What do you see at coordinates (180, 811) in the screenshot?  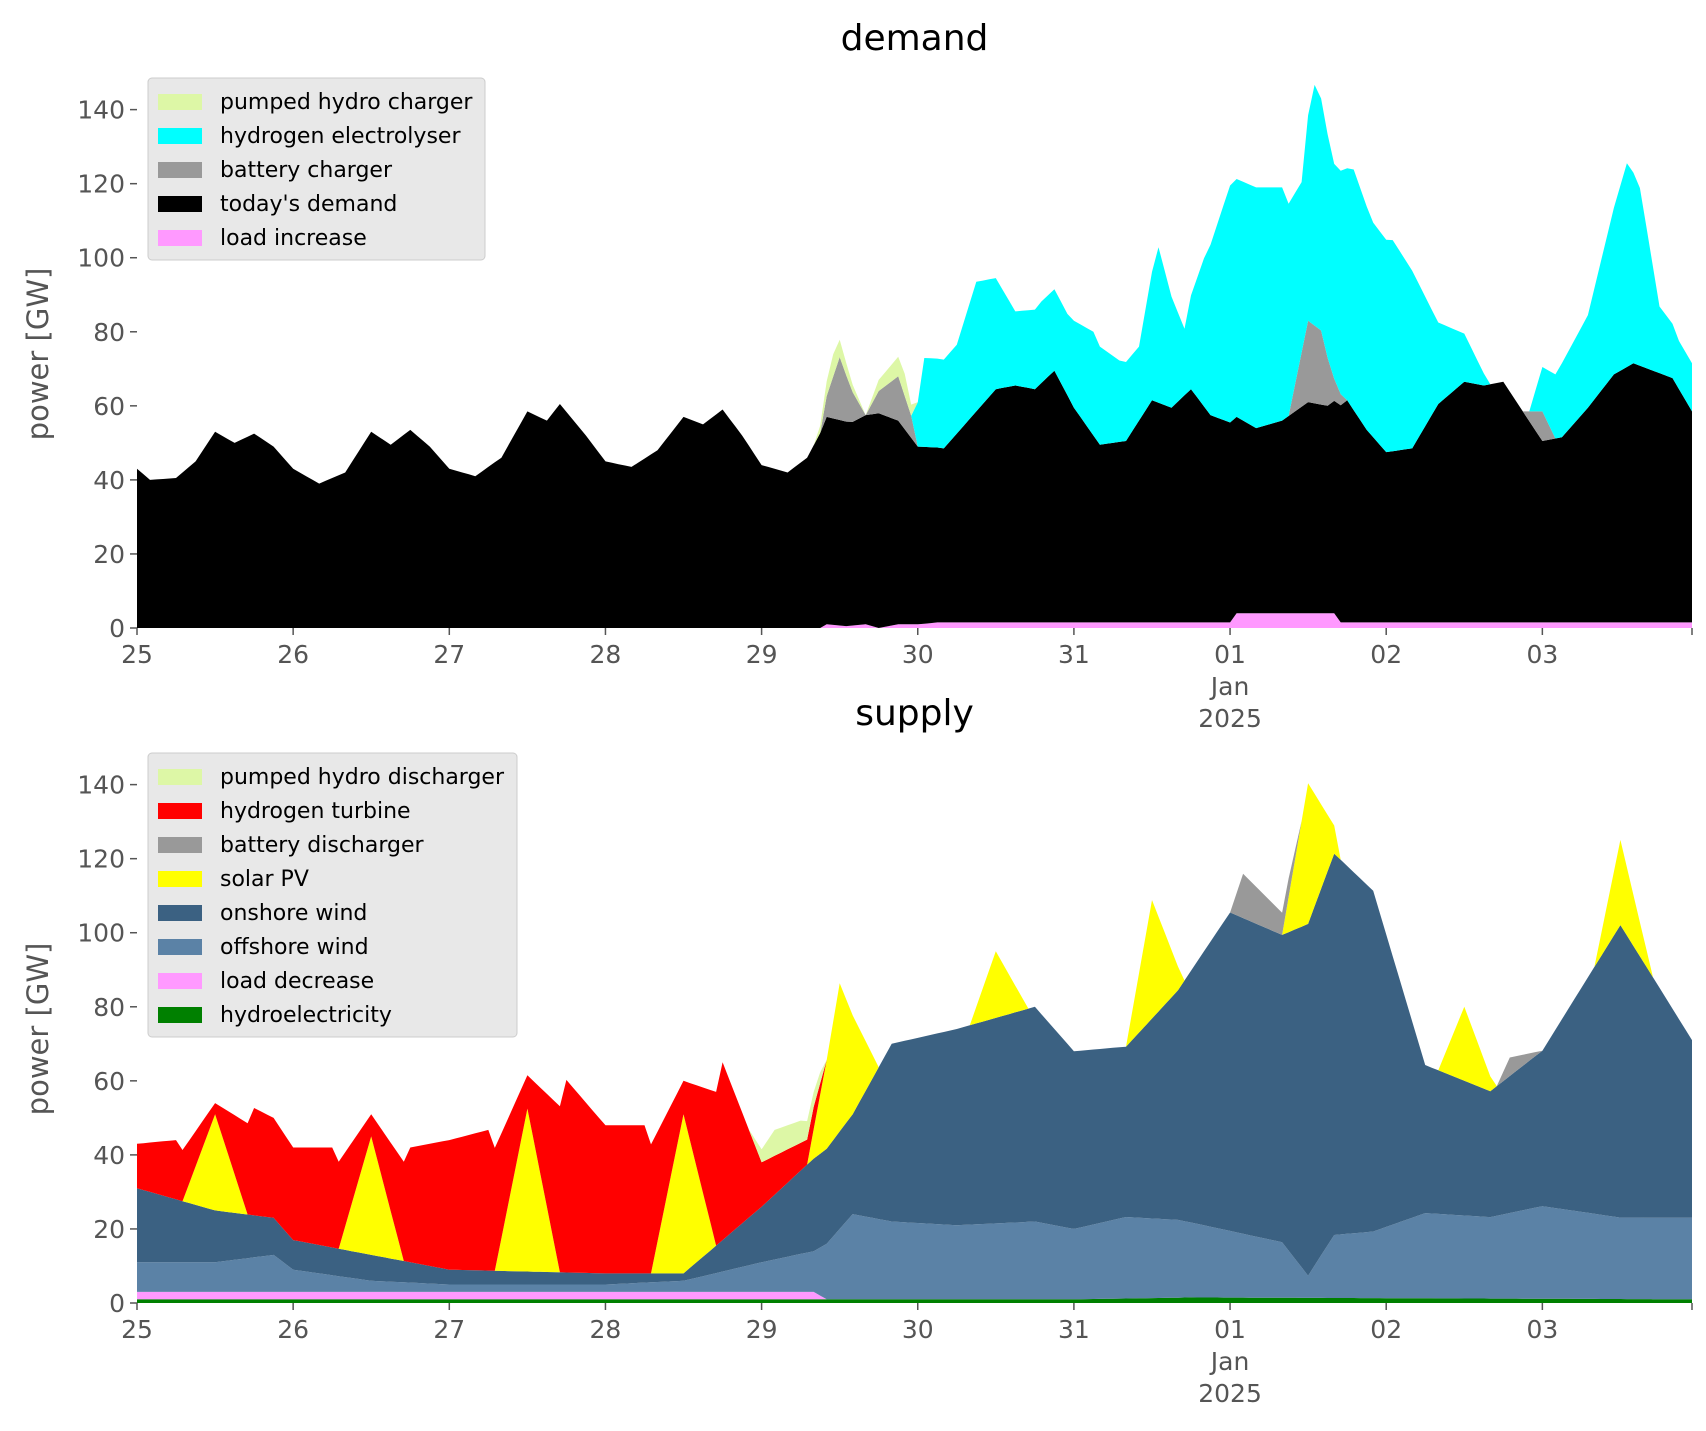 I see `legend-swatch-hydrogen-turbine` at bounding box center [180, 811].